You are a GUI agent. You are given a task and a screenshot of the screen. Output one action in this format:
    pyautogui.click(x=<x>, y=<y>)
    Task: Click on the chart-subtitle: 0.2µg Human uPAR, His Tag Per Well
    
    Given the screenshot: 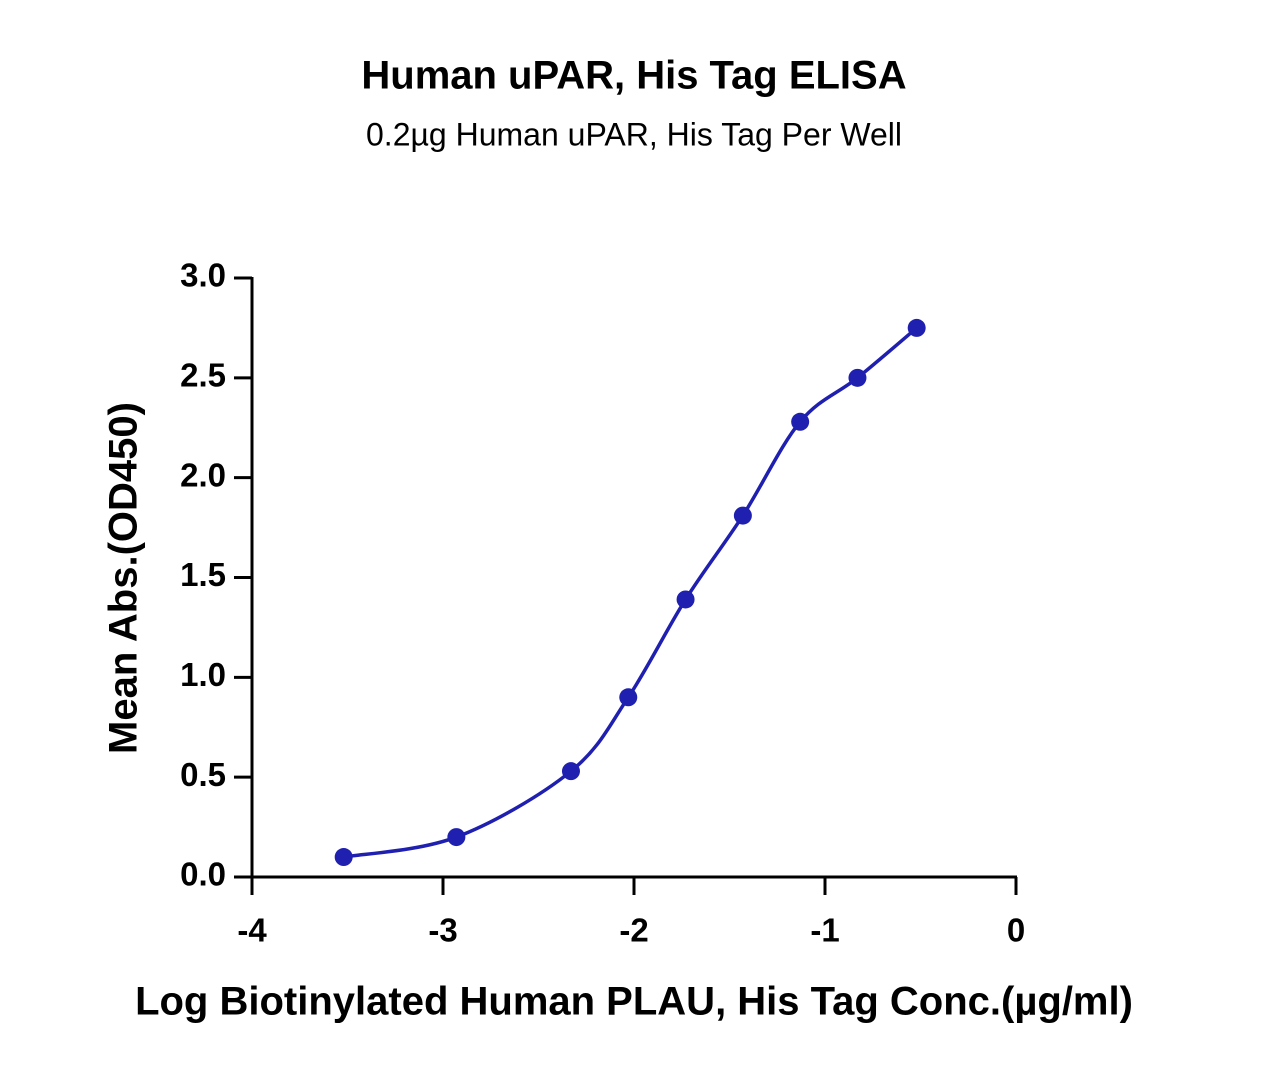 What is the action you would take?
    pyautogui.click(x=634, y=134)
    